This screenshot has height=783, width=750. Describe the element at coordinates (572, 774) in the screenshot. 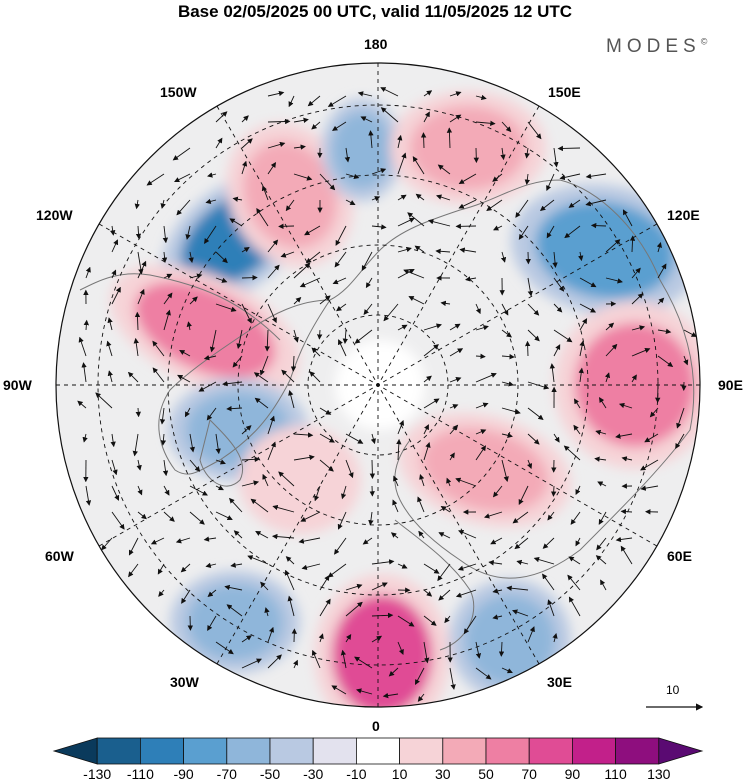

I see `colorbar-tick-label: 90` at that location.